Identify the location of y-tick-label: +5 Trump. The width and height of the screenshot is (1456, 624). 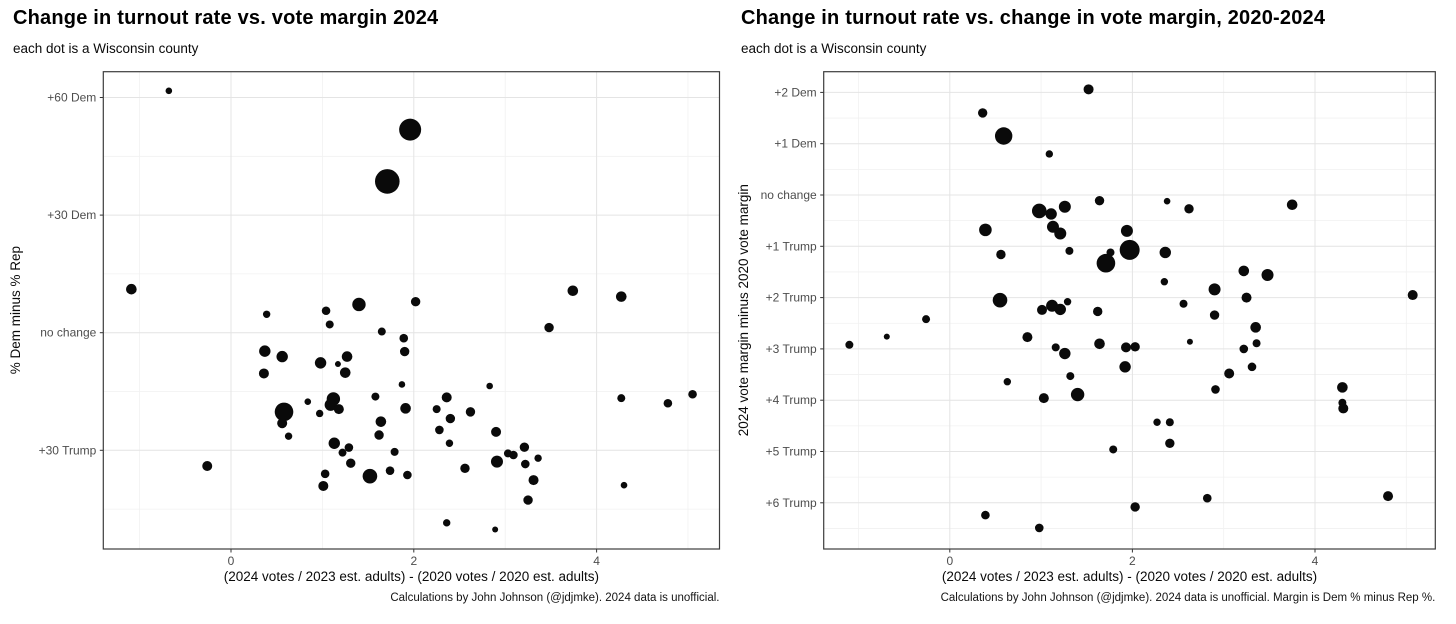
(791, 452).